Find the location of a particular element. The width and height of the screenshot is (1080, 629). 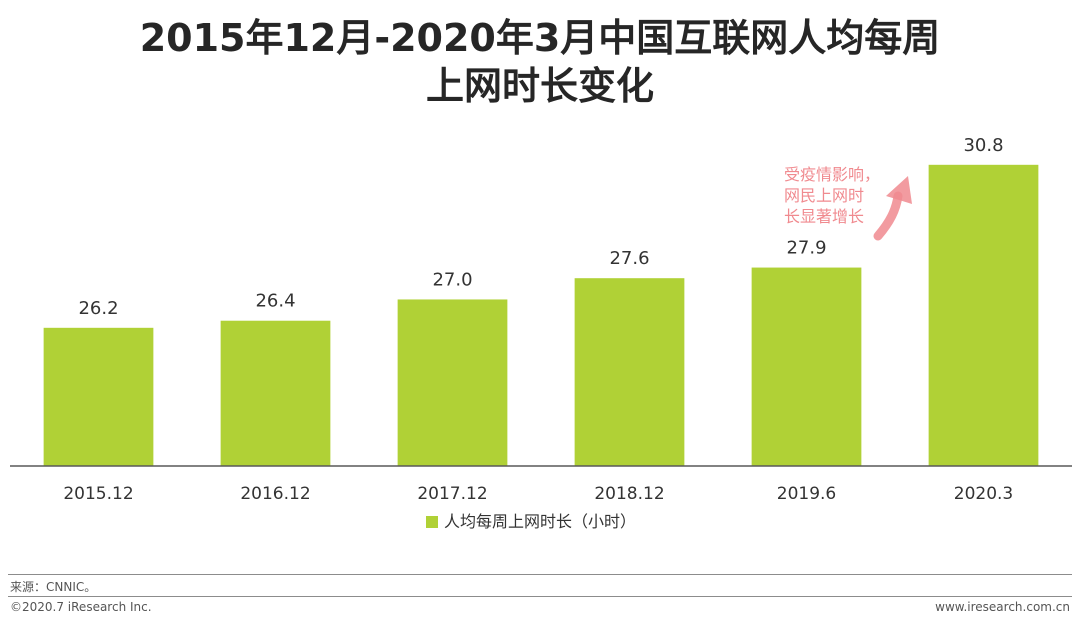

data-label-2015.12: 26.2 is located at coordinates (98, 308).